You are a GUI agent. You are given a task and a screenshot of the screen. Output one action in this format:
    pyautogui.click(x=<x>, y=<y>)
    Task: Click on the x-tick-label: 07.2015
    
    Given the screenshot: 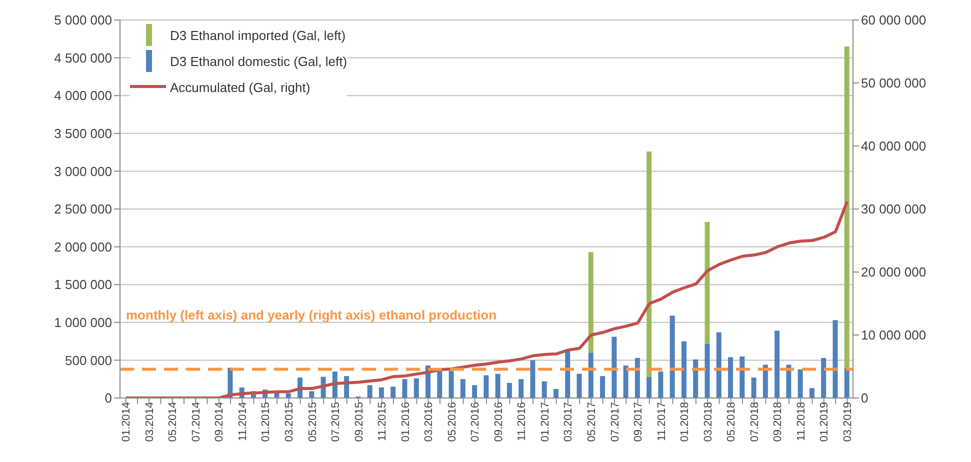 What is the action you would take?
    pyautogui.click(x=336, y=422)
    